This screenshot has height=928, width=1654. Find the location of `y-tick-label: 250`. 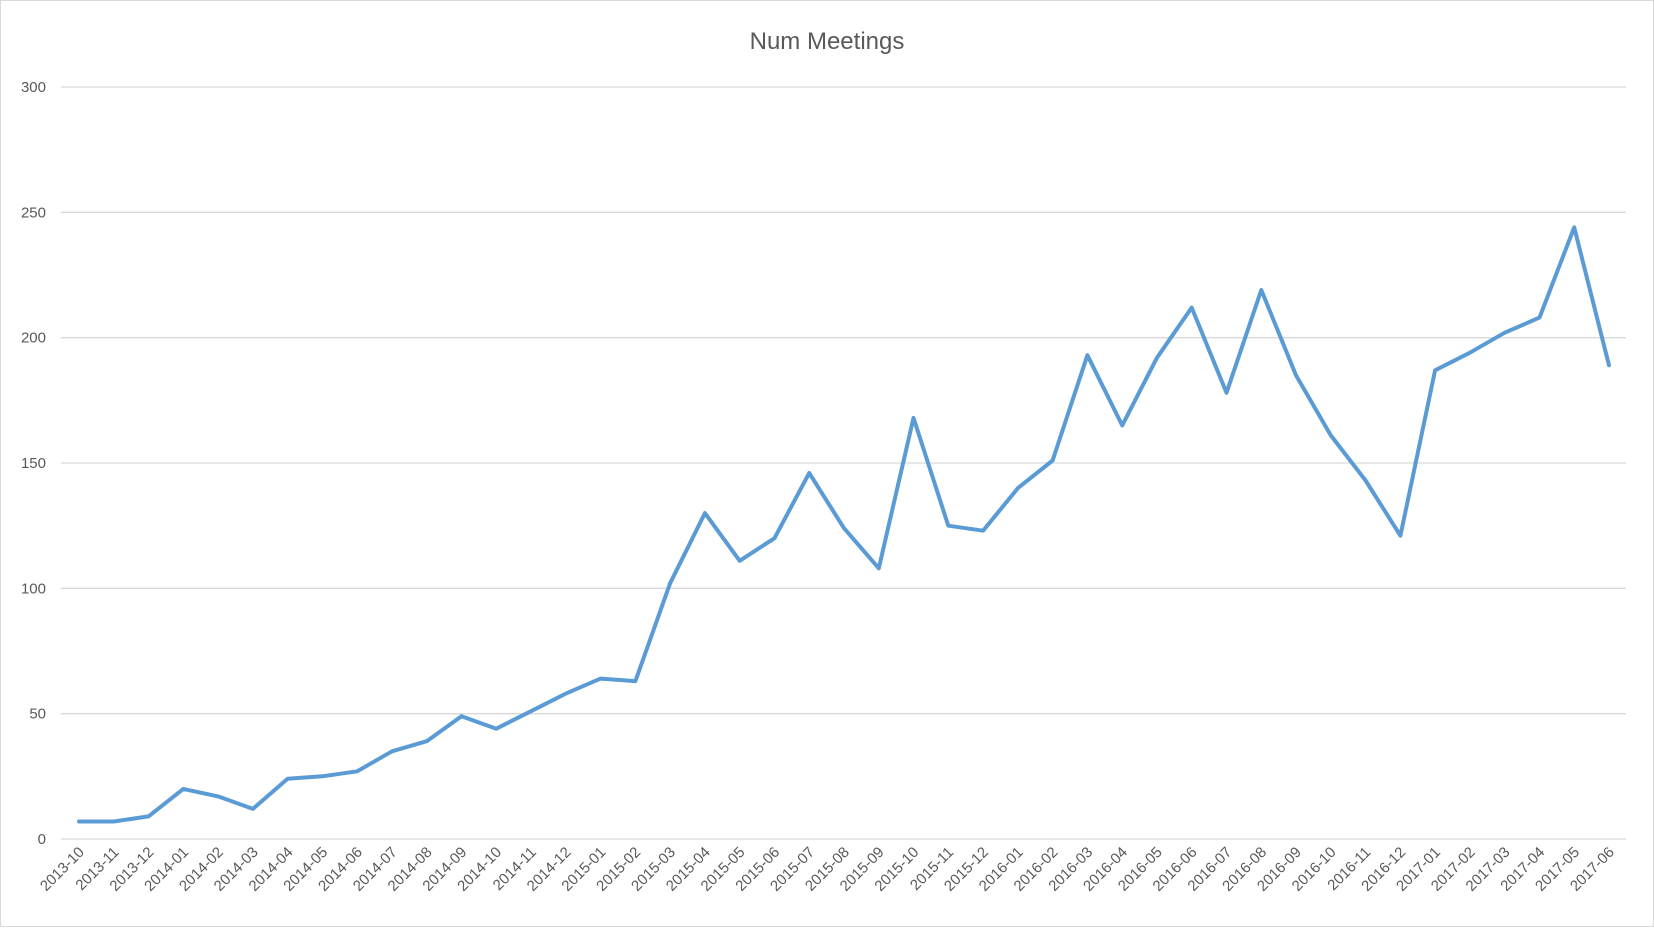

y-tick-label: 250 is located at coordinates (33, 212).